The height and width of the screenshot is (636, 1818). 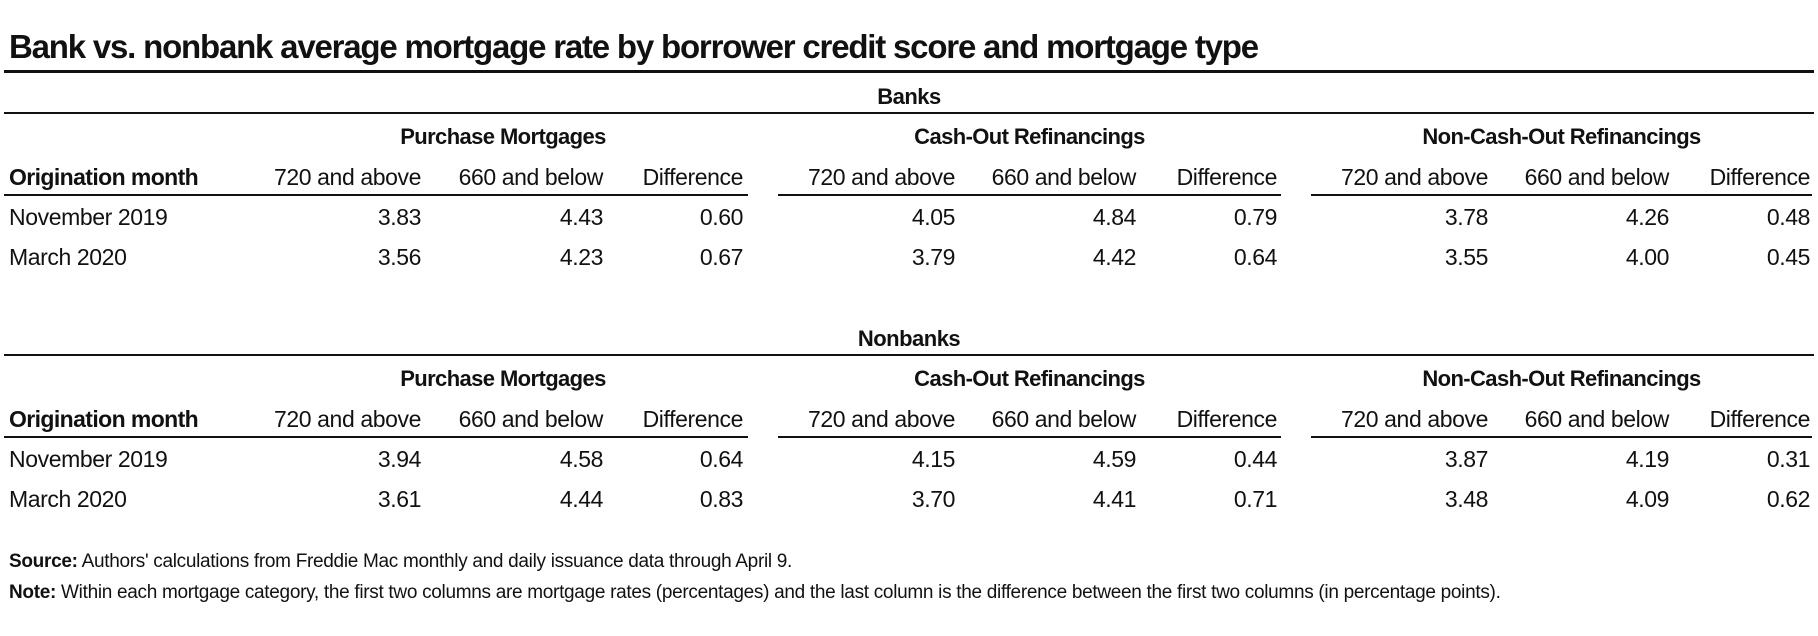 I want to click on table-cell: 4.41, so click(x=1114, y=499).